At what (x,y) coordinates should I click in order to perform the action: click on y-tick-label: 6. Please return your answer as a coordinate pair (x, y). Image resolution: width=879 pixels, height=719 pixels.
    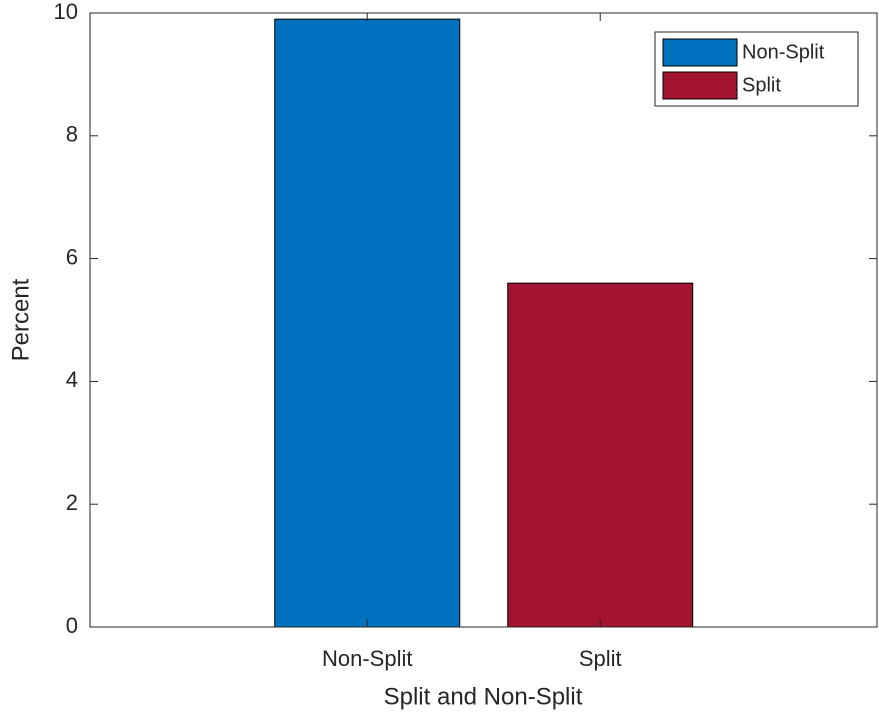
    Looking at the image, I should click on (72, 256).